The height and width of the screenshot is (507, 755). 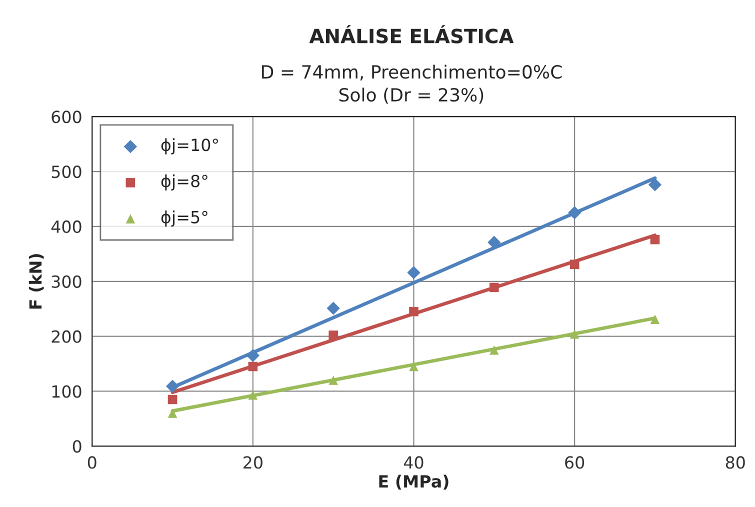 What do you see at coordinates (92, 462) in the screenshot?
I see `x-tick-label: 0` at bounding box center [92, 462].